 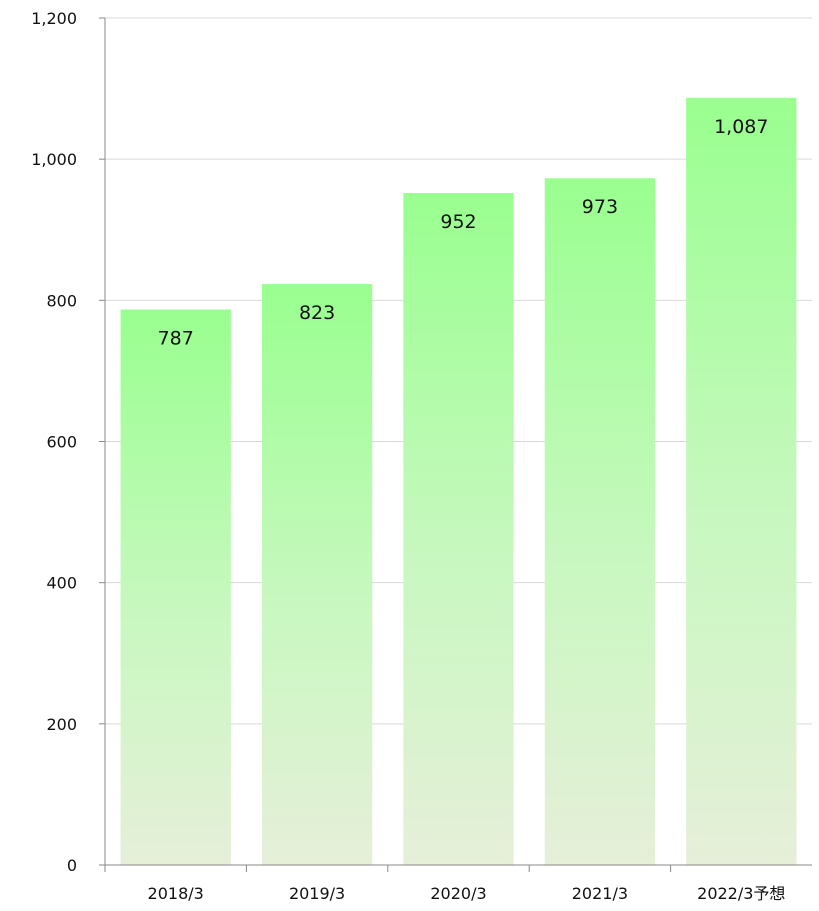 I want to click on data-label: 973, so click(x=600, y=207).